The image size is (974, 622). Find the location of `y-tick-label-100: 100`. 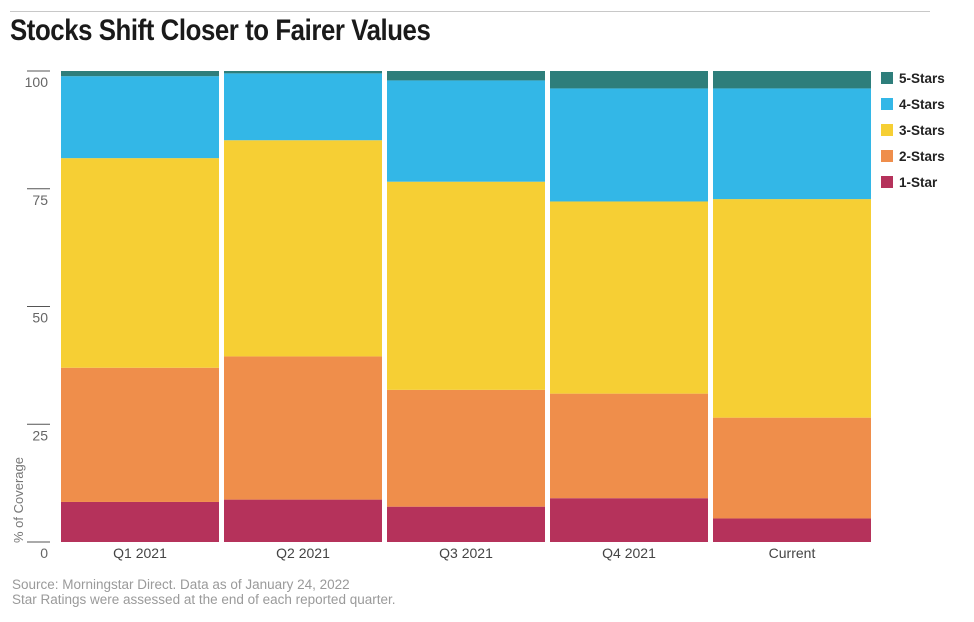

y-tick-label-100: 100 is located at coordinates (37, 82).